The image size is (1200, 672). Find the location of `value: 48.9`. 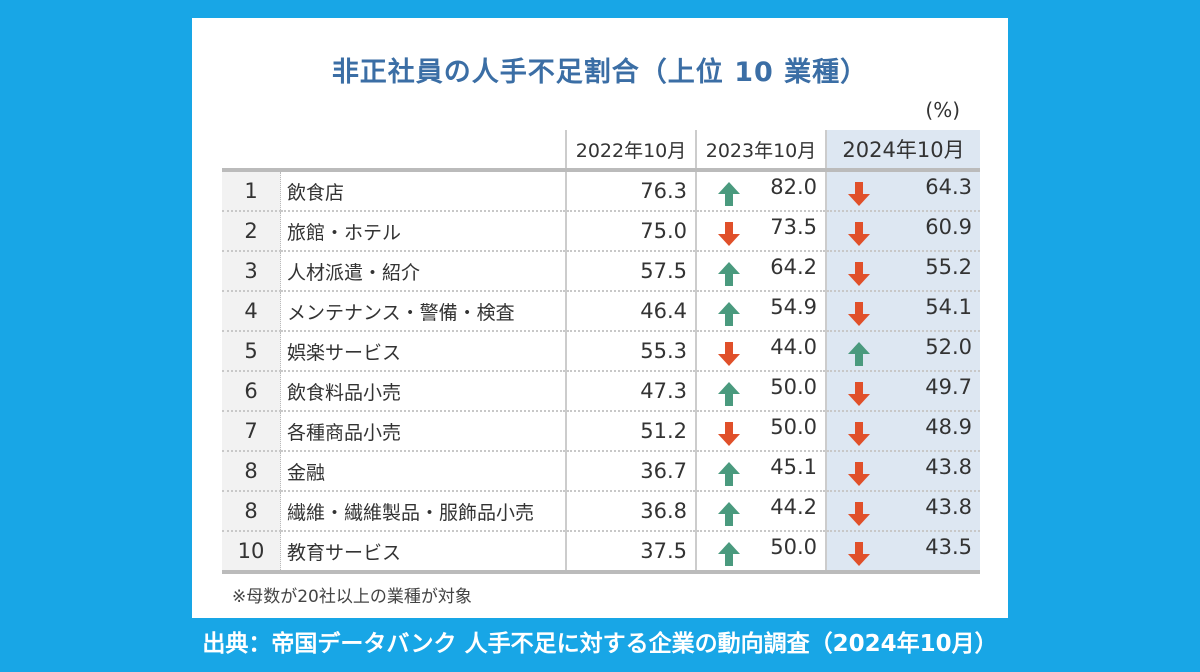

value: 48.9 is located at coordinates (948, 427).